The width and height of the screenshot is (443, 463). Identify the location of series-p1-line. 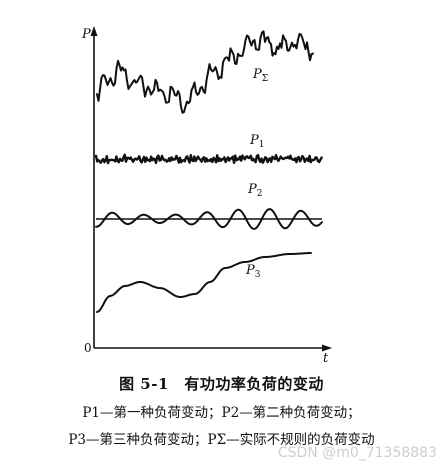
(208, 159).